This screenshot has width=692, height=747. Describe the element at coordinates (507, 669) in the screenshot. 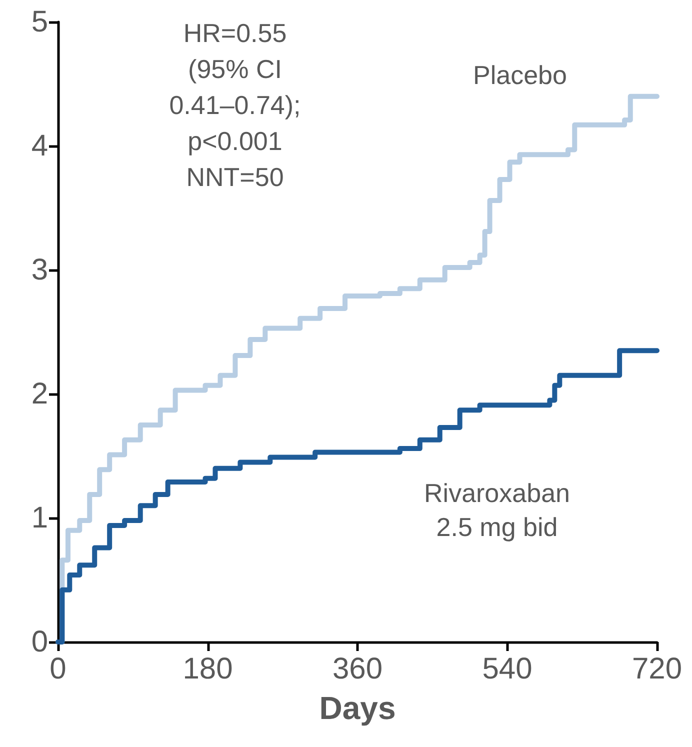

I see `x-tick-label: 540` at that location.